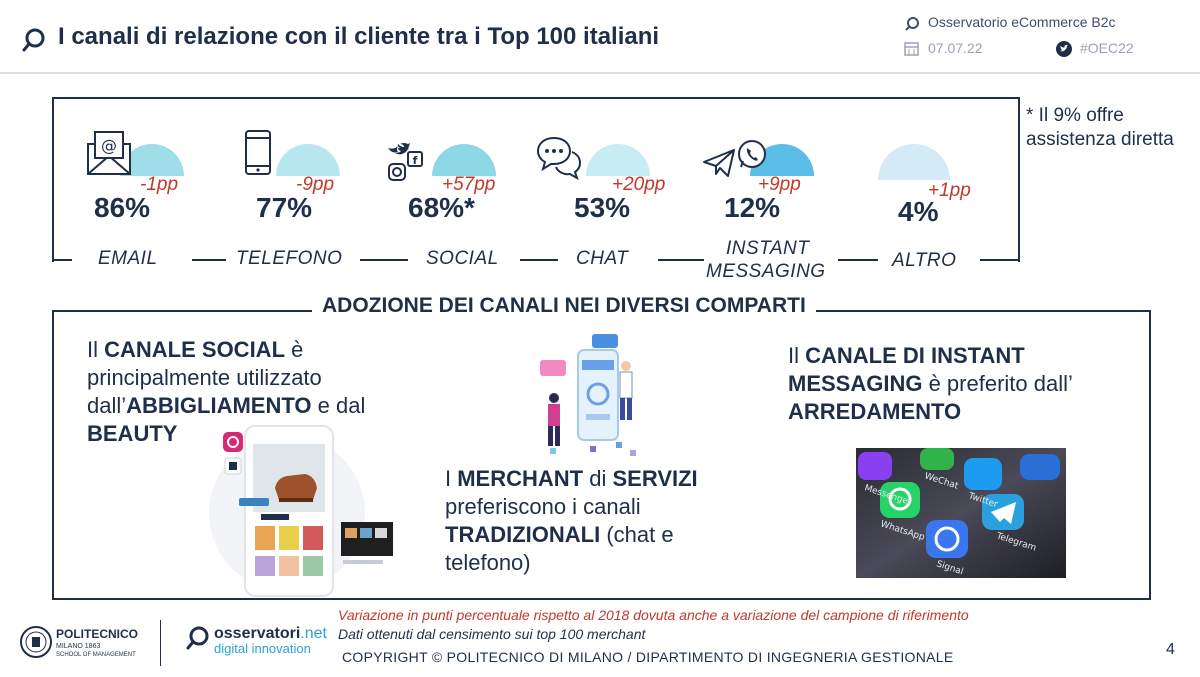 The height and width of the screenshot is (677, 1200). What do you see at coordinates (338, 405) in the screenshot?
I see `text-fragment: e dal` at bounding box center [338, 405].